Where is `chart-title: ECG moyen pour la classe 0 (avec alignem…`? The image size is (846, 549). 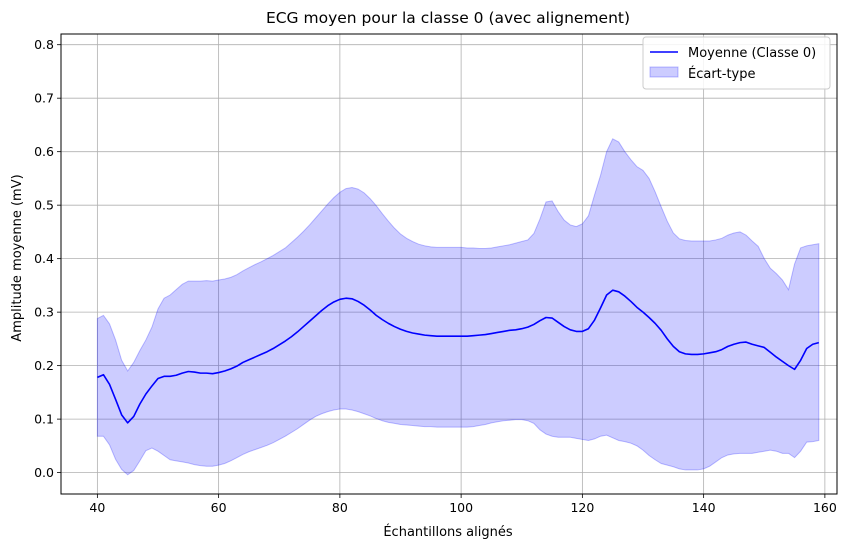 chart-title: ECG moyen pour la classe 0 (avec alignem… is located at coordinates (448, 18).